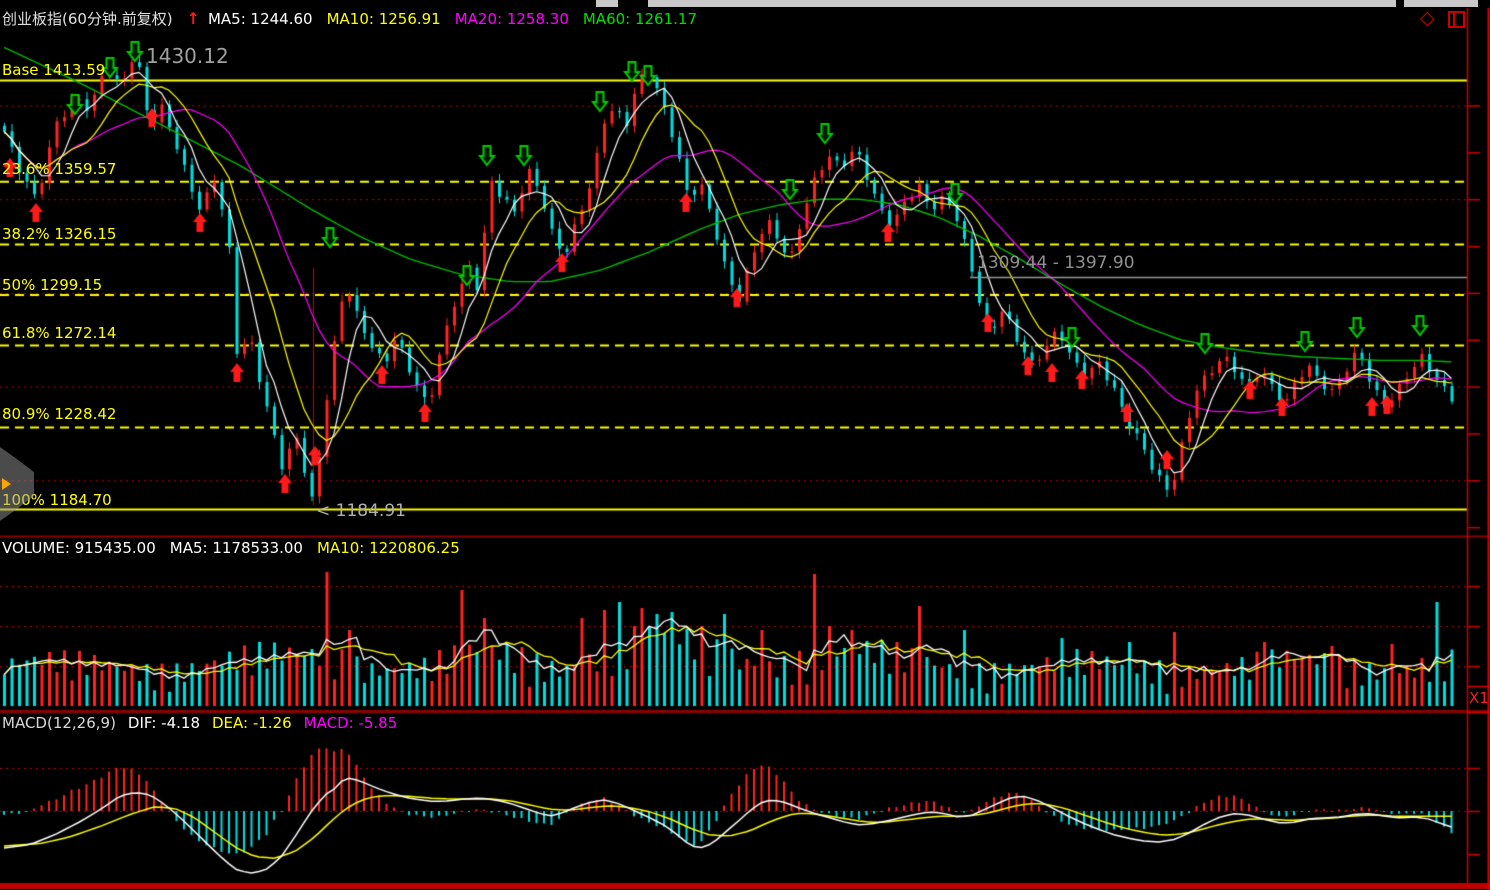 This screenshot has width=1490, height=890. What do you see at coordinates (361, 511) in the screenshot?
I see `low-price-label: < 1184.91` at bounding box center [361, 511].